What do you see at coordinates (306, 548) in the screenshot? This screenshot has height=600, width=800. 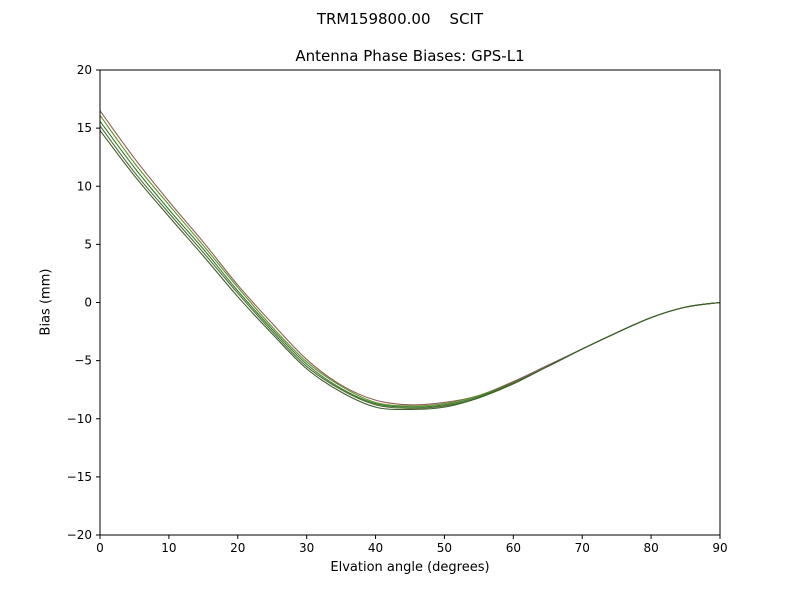 I see `x-tick-label: 30` at bounding box center [306, 548].